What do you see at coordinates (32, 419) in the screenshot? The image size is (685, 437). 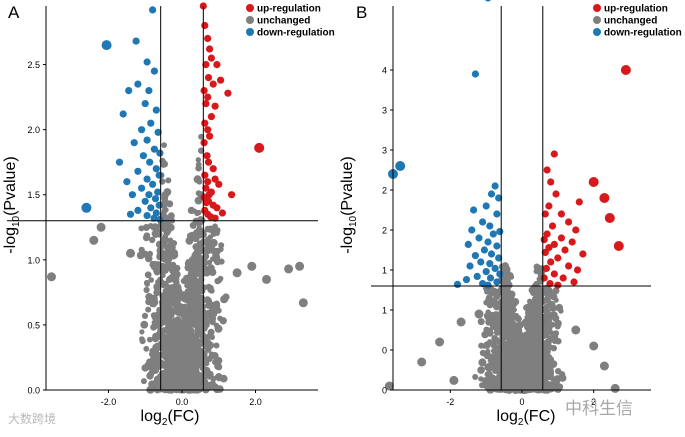 I see `watermark-left: 大数跨境` at bounding box center [32, 419].